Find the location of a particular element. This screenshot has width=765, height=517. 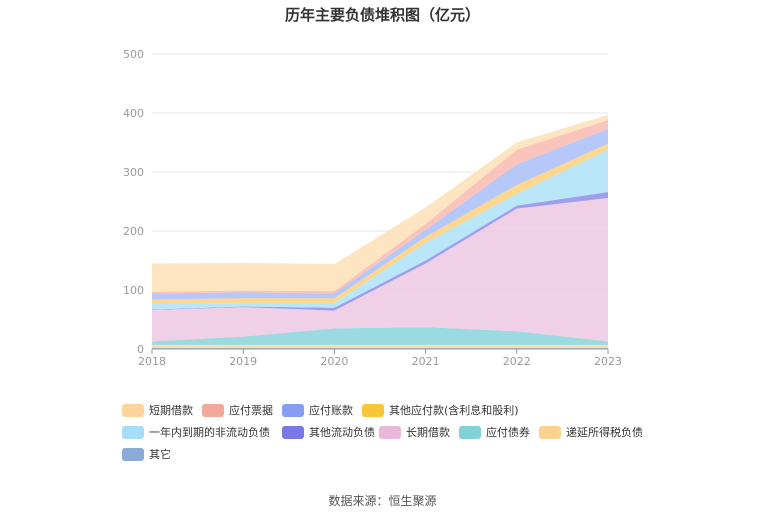

x-tick-label: 2023 is located at coordinates (608, 361).